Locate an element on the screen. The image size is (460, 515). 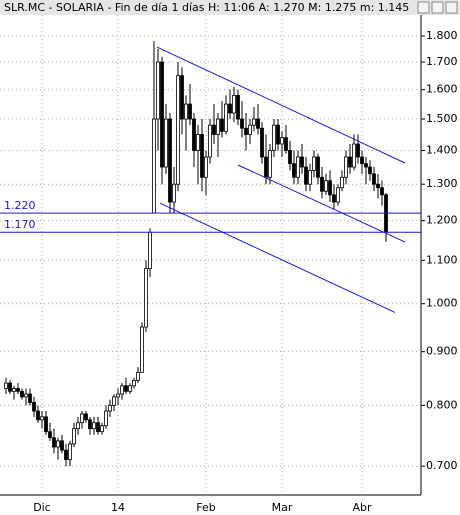
y-tick-label: 0.700 is located at coordinates (442, 465).